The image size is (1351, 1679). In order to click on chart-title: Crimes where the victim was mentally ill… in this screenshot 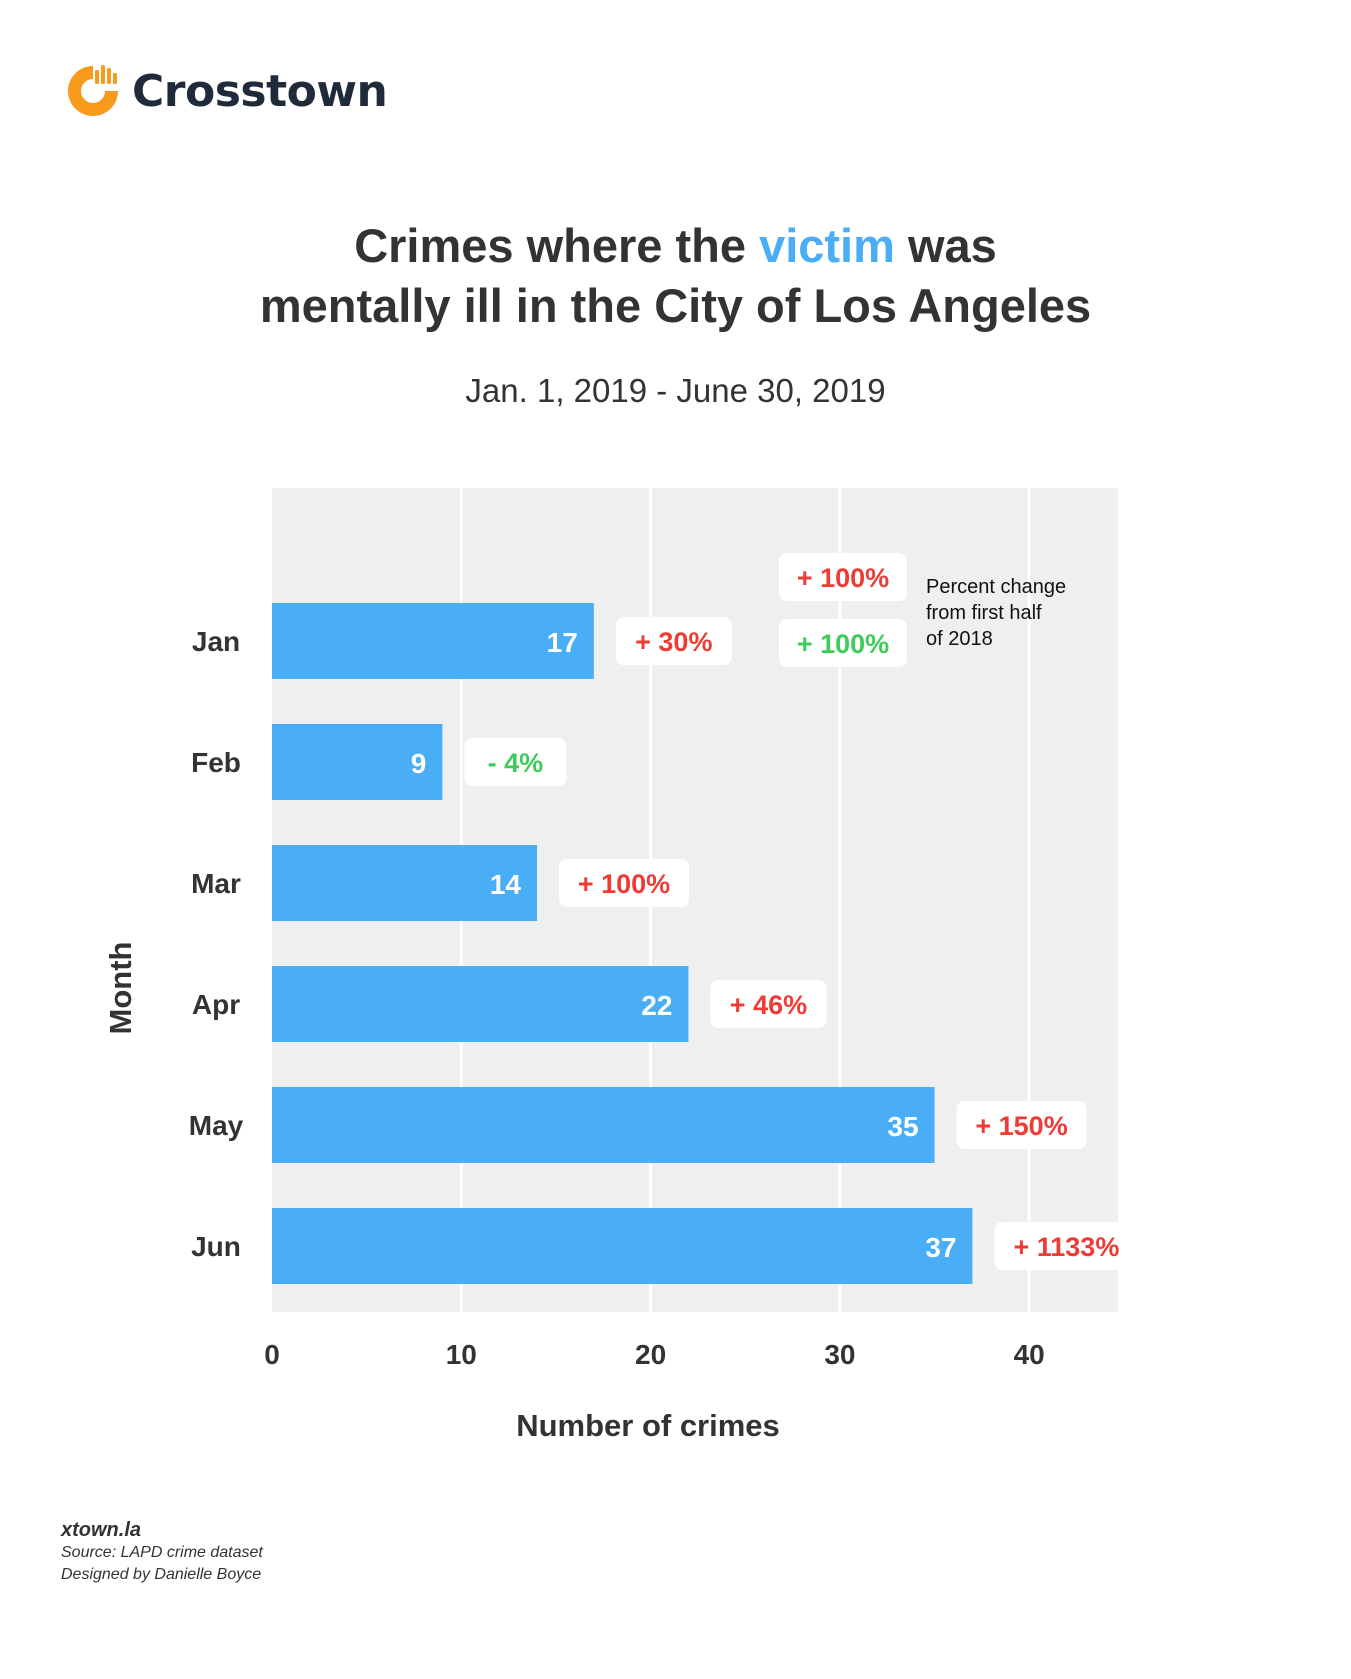, I will do `click(675, 276)`.